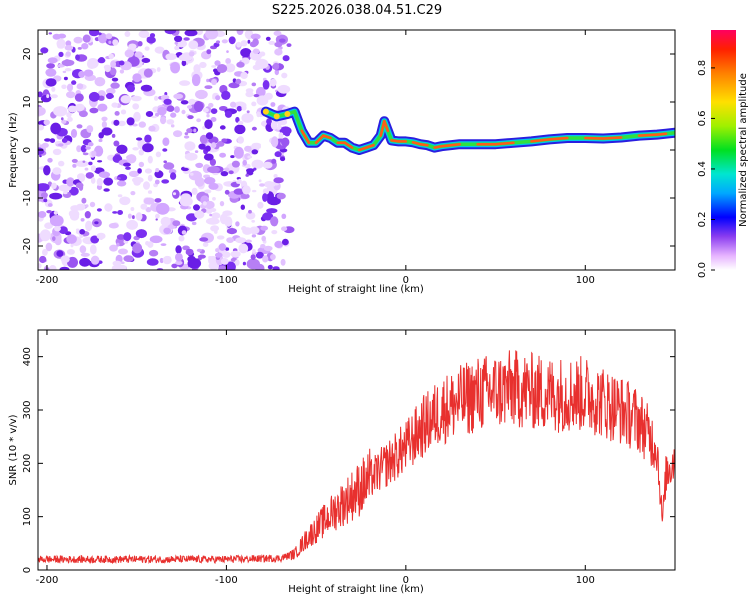  I want to click on colorbar-tick-label: 0.2, so click(702, 220).